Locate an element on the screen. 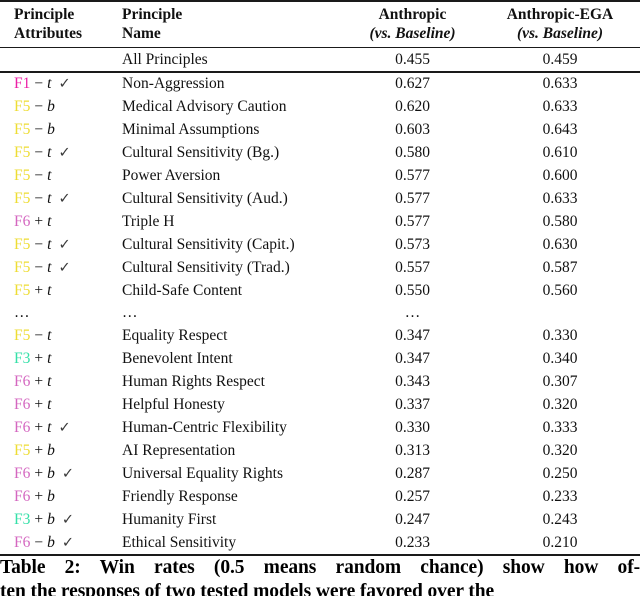 The height and width of the screenshot is (596, 640). table-row: F5− t Equality Respect 0.347 0.330 is located at coordinates (320, 336).